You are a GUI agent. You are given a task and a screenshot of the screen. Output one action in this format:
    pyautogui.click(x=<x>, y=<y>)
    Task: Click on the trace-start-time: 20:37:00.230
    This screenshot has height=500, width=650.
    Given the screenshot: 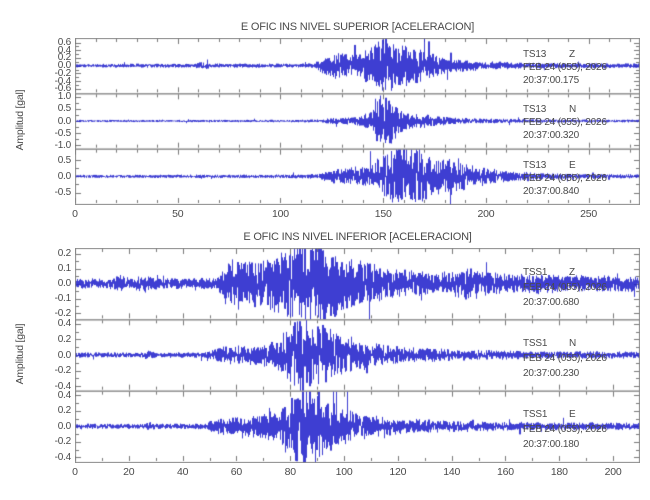 What is the action you would take?
    pyautogui.click(x=551, y=373)
    